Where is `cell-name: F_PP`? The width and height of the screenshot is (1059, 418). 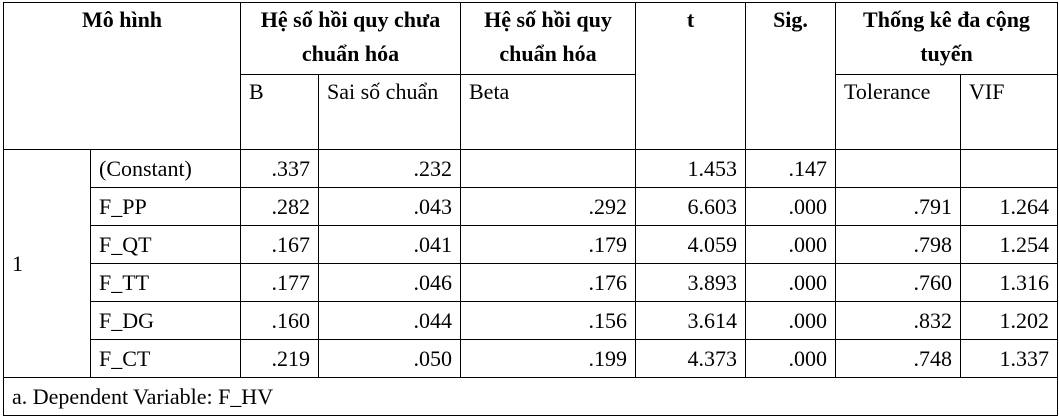
cell-name: F_PP is located at coordinates (165, 206).